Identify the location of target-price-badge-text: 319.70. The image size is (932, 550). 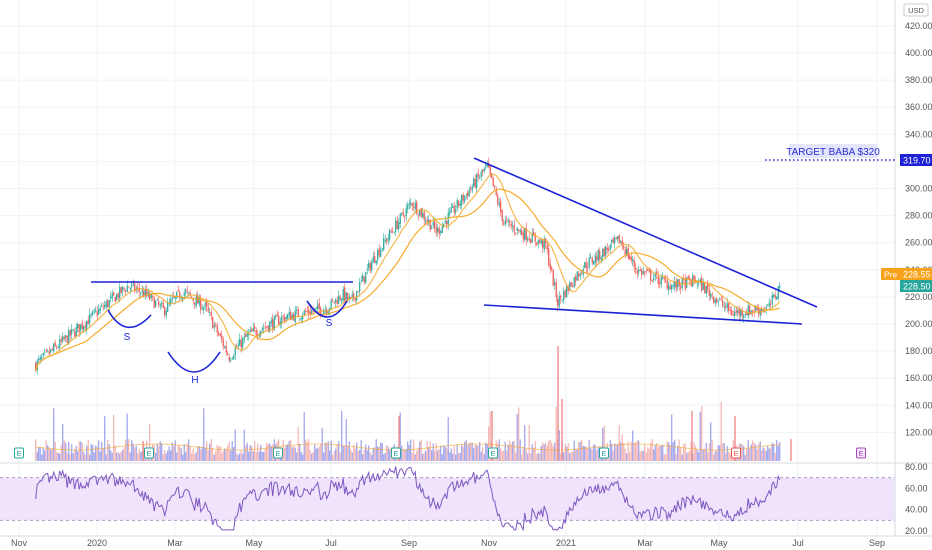
(917, 161).